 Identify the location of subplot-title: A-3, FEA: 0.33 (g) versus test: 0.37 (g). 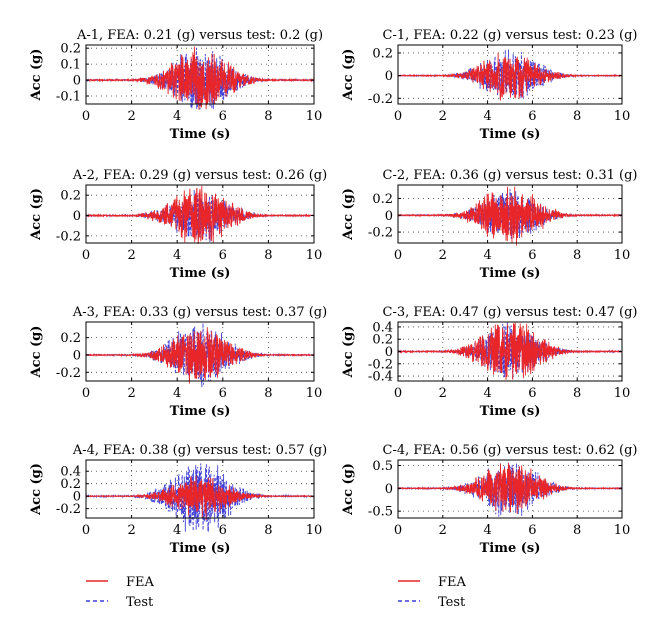
(199, 312).